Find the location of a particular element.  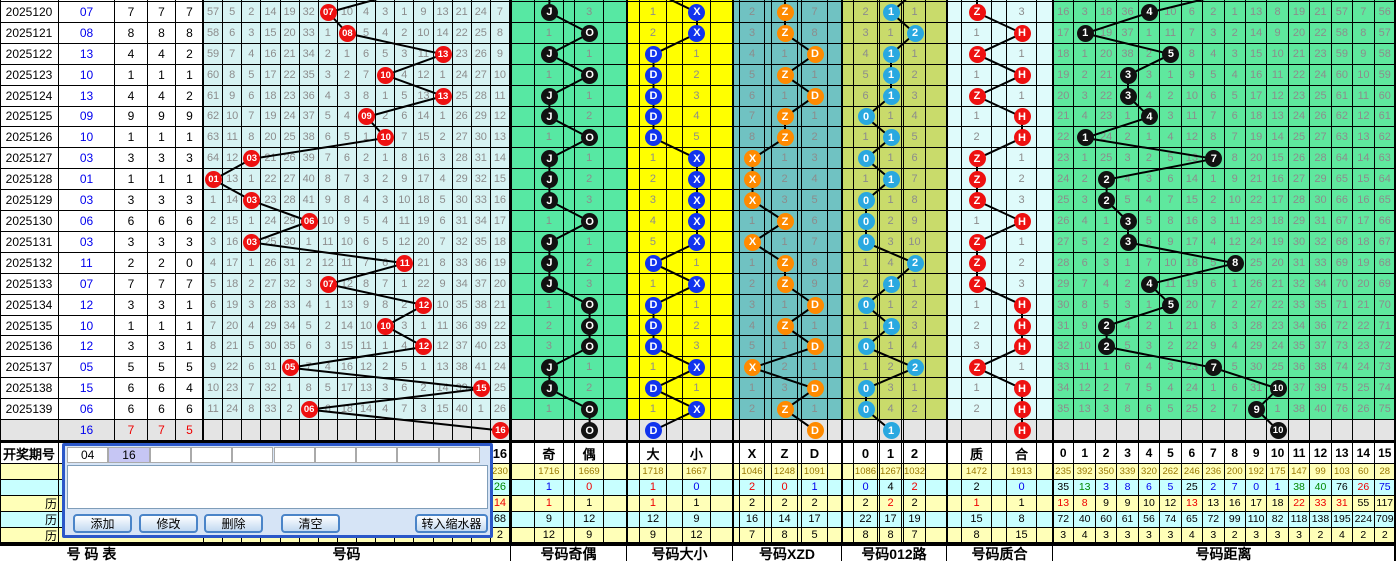

omission-cell: 32 is located at coordinates (462, 242).